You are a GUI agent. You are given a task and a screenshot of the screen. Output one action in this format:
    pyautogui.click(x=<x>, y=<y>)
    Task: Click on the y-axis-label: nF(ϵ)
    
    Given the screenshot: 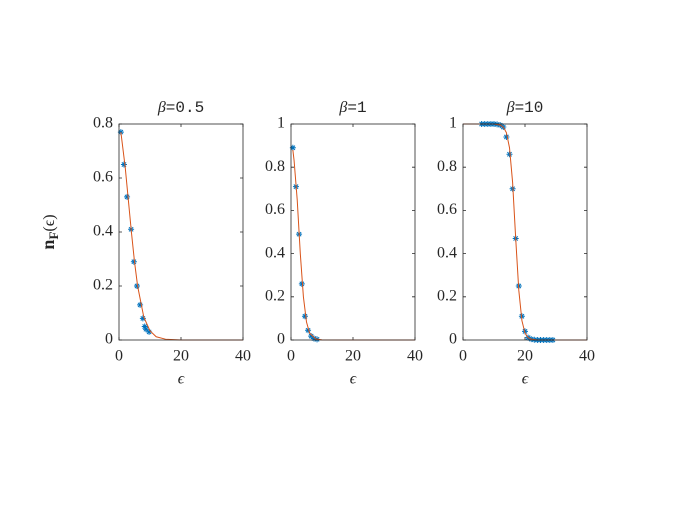 What is the action you would take?
    pyautogui.click(x=49, y=231)
    